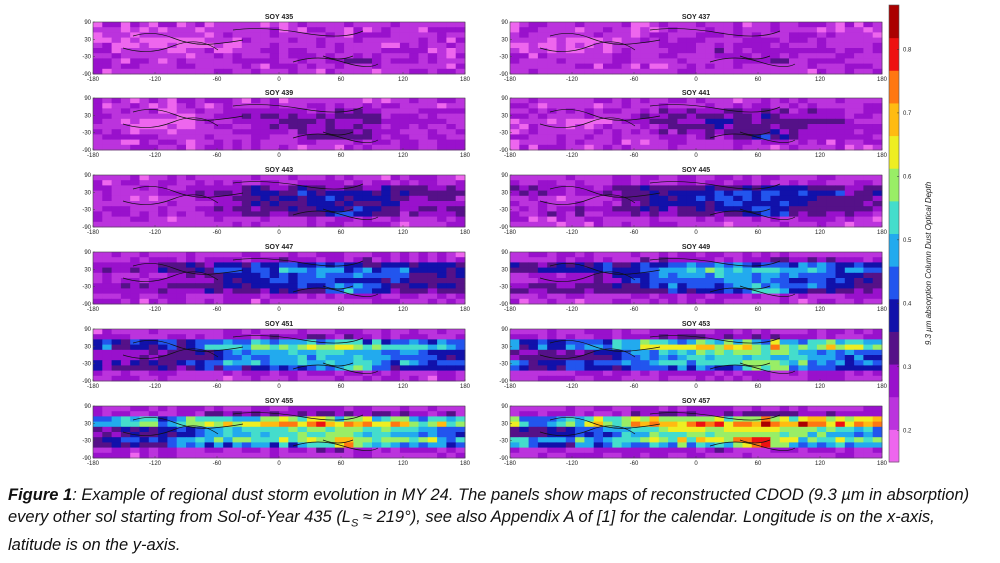 The width and height of the screenshot is (1000, 563). Describe the element at coordinates (279, 80) in the screenshot. I see `x-tick-label: 0` at that location.